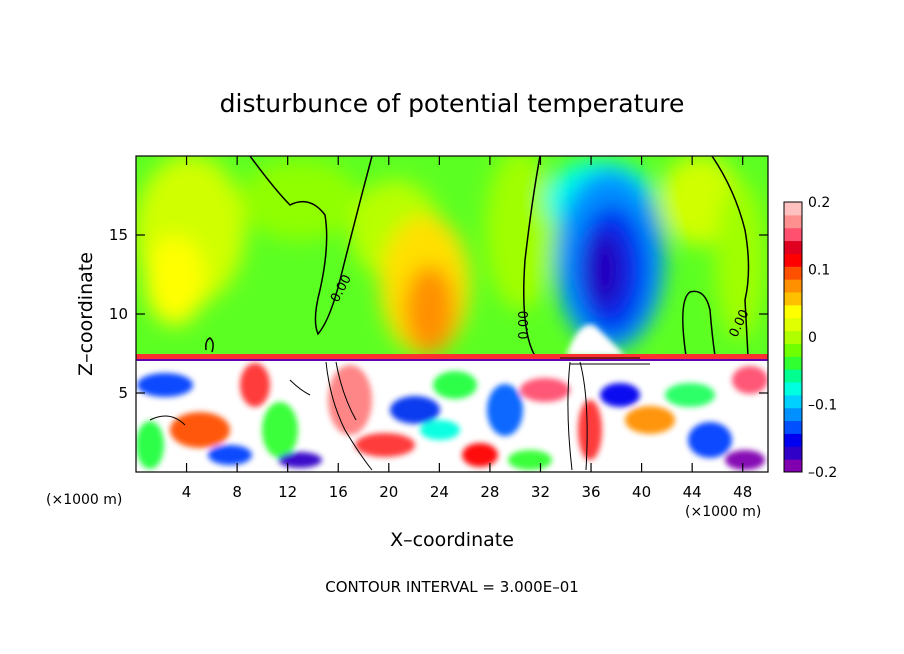  I want to click on colorbar-tick-label: 0, so click(812, 338).